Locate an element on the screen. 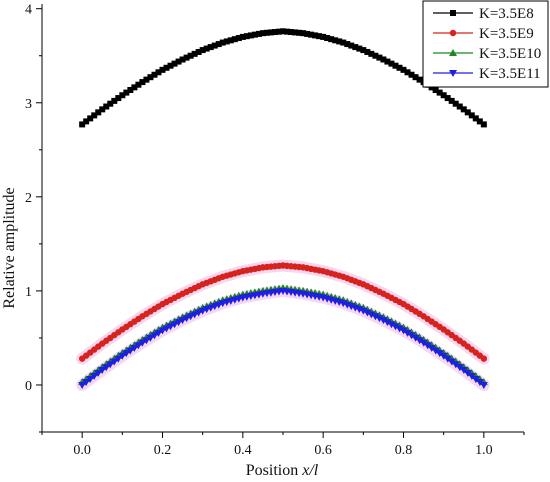  x-axis-label-prefix: Position is located at coordinates (274, 470).